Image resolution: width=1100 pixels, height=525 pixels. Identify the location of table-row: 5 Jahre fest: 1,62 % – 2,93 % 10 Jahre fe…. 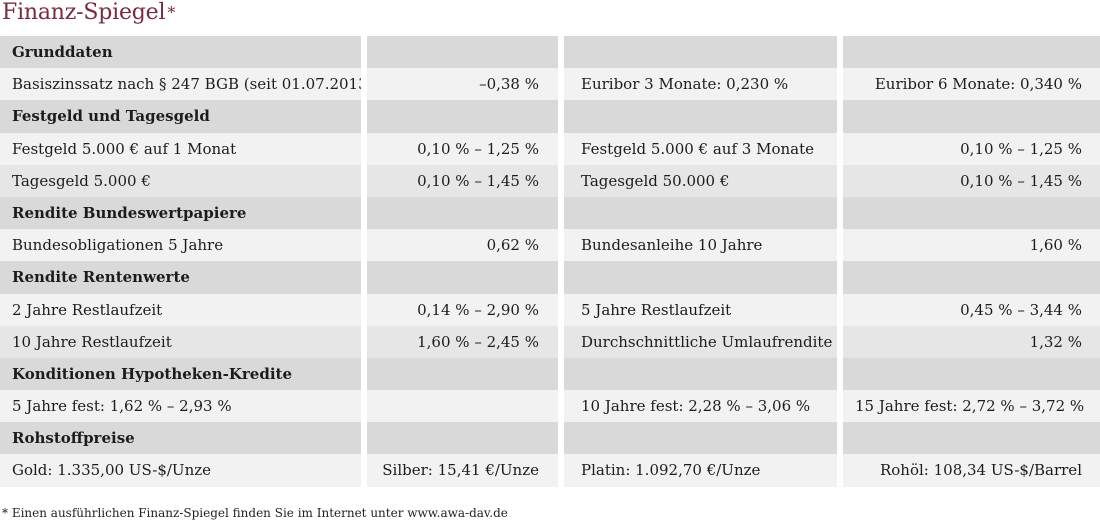
(550, 406).